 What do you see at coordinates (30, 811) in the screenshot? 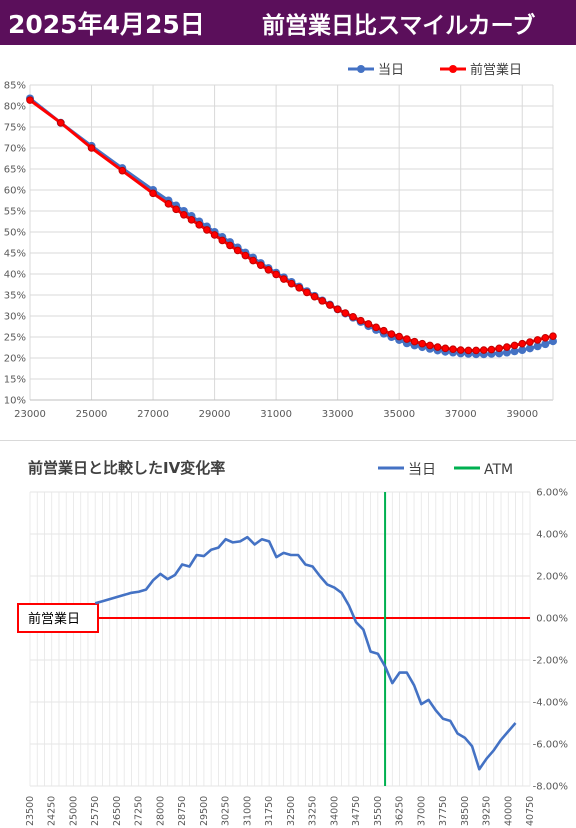
I see `x-tick-label: 23500` at bounding box center [30, 811].